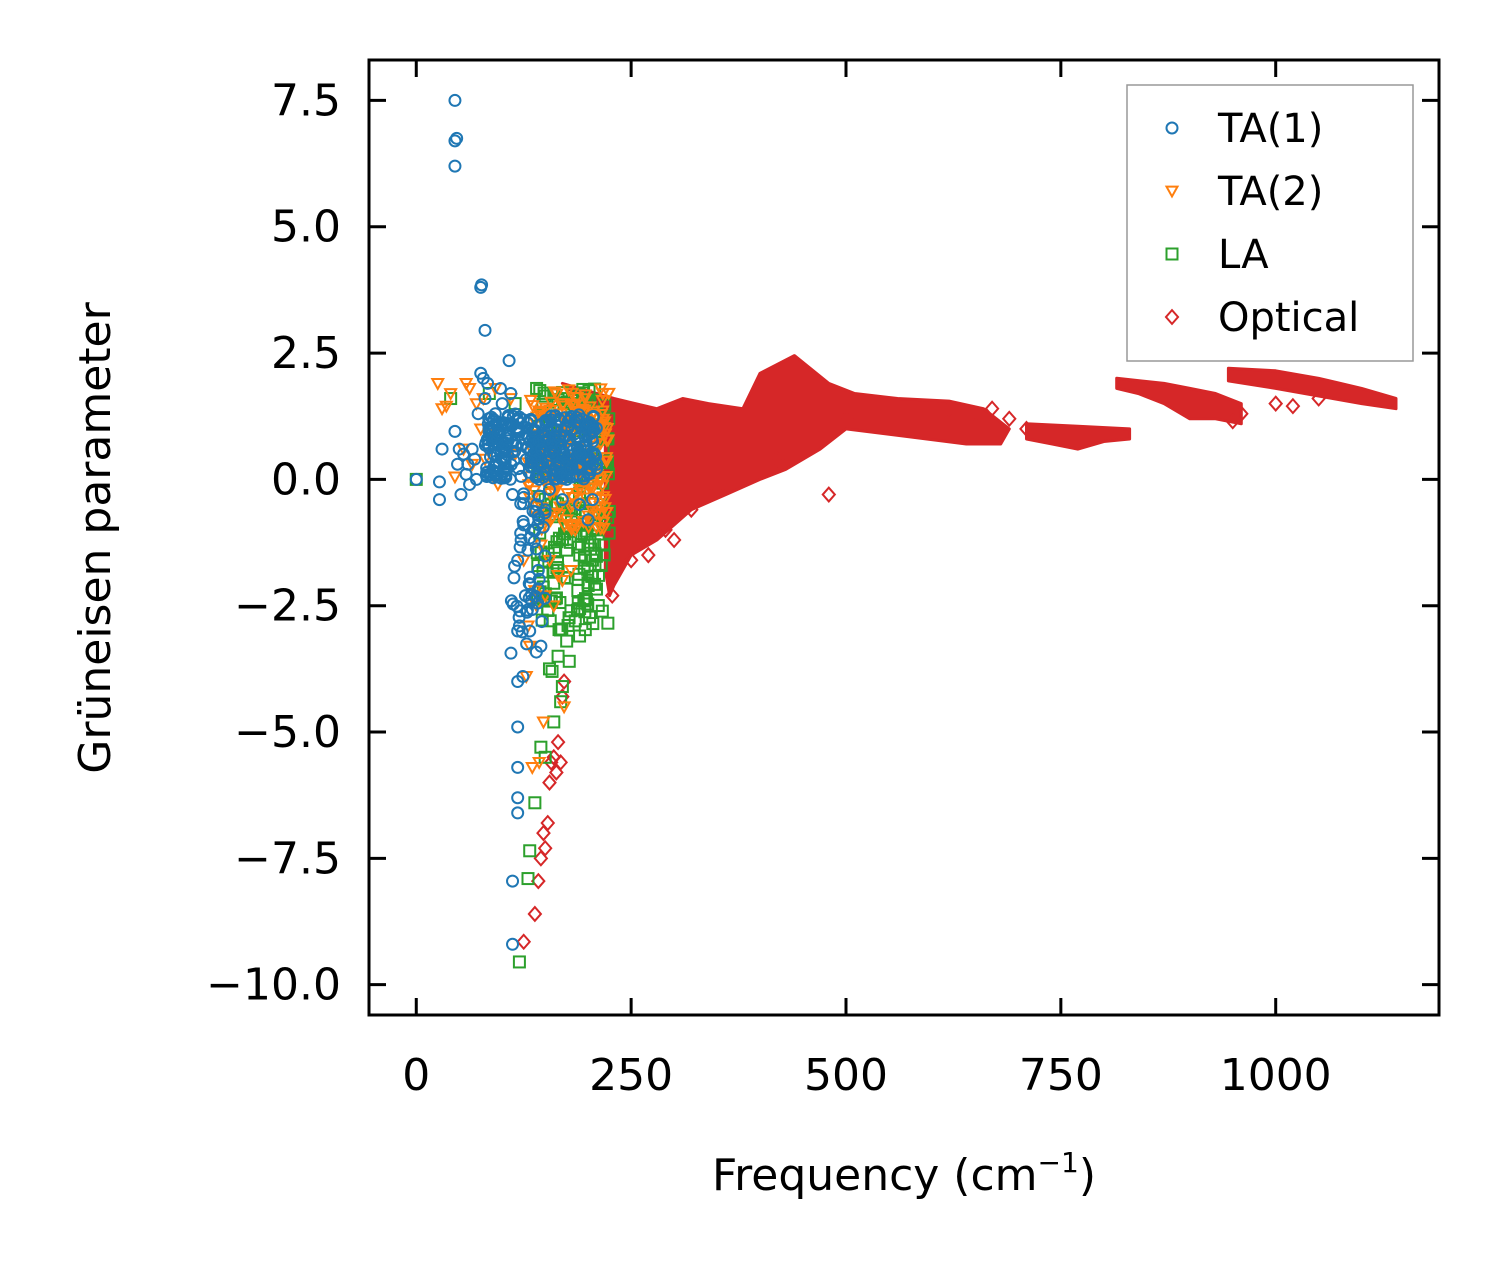 The image size is (1499, 1264). What do you see at coordinates (506, 522) in the screenshot?
I see `series-ta1` at bounding box center [506, 522].